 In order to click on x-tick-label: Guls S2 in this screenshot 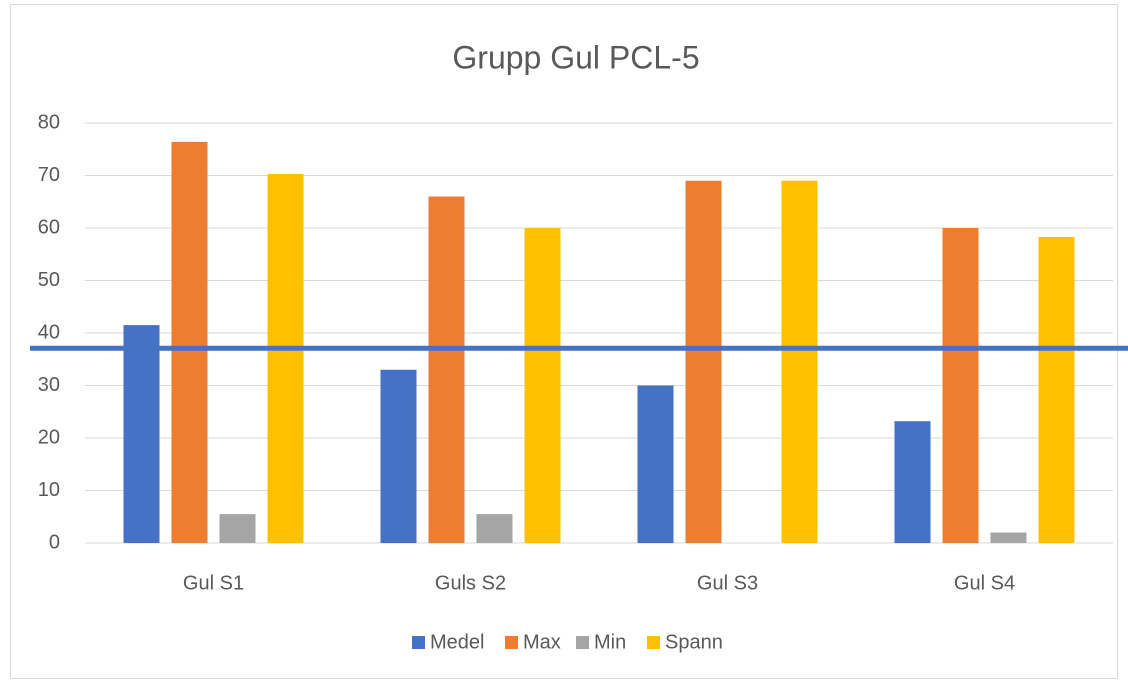, I will do `click(470, 583)`.